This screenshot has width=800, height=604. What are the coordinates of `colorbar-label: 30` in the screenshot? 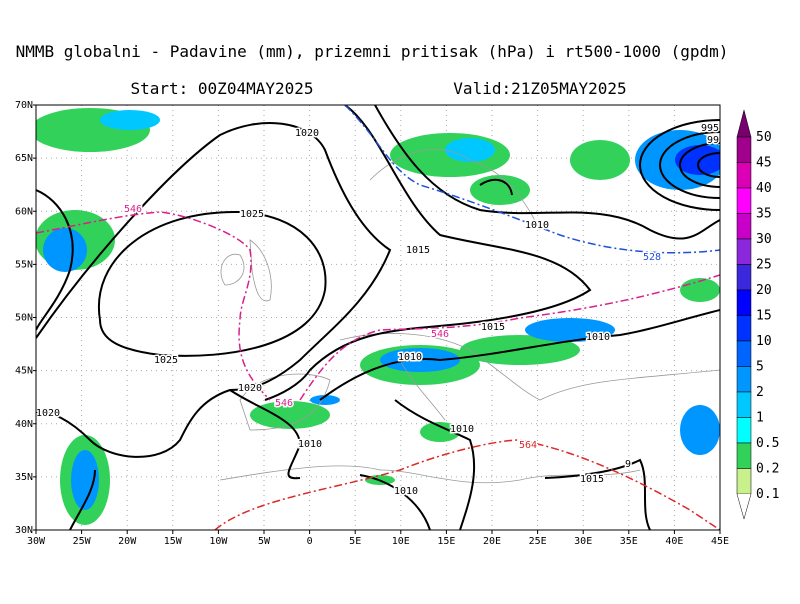 It's located at (764, 239).